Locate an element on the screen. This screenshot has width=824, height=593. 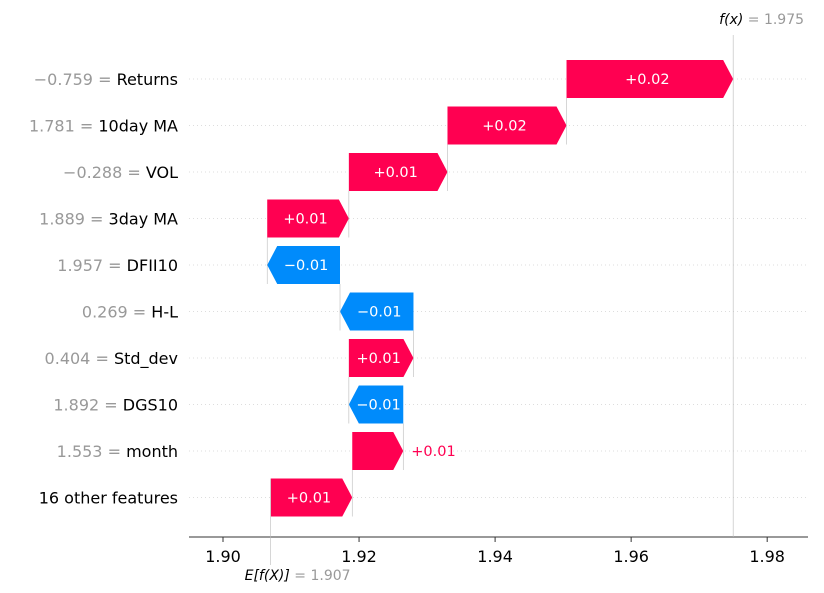
feature-value: −0.288 = is located at coordinates (104, 172).